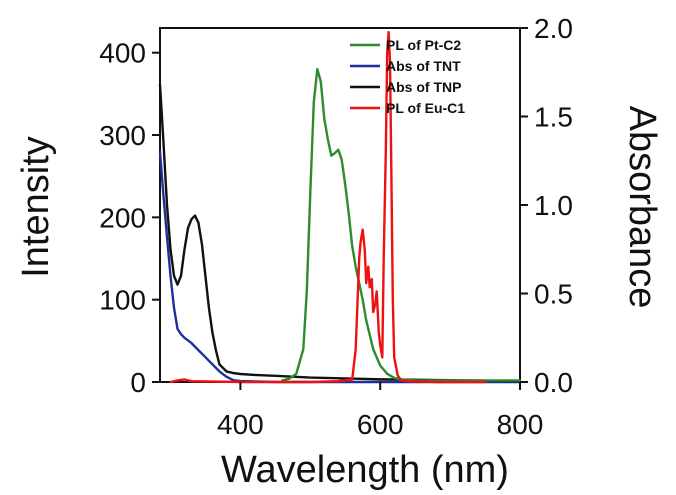  I want to click on y-right-tick-label: 2.0, so click(553, 28).